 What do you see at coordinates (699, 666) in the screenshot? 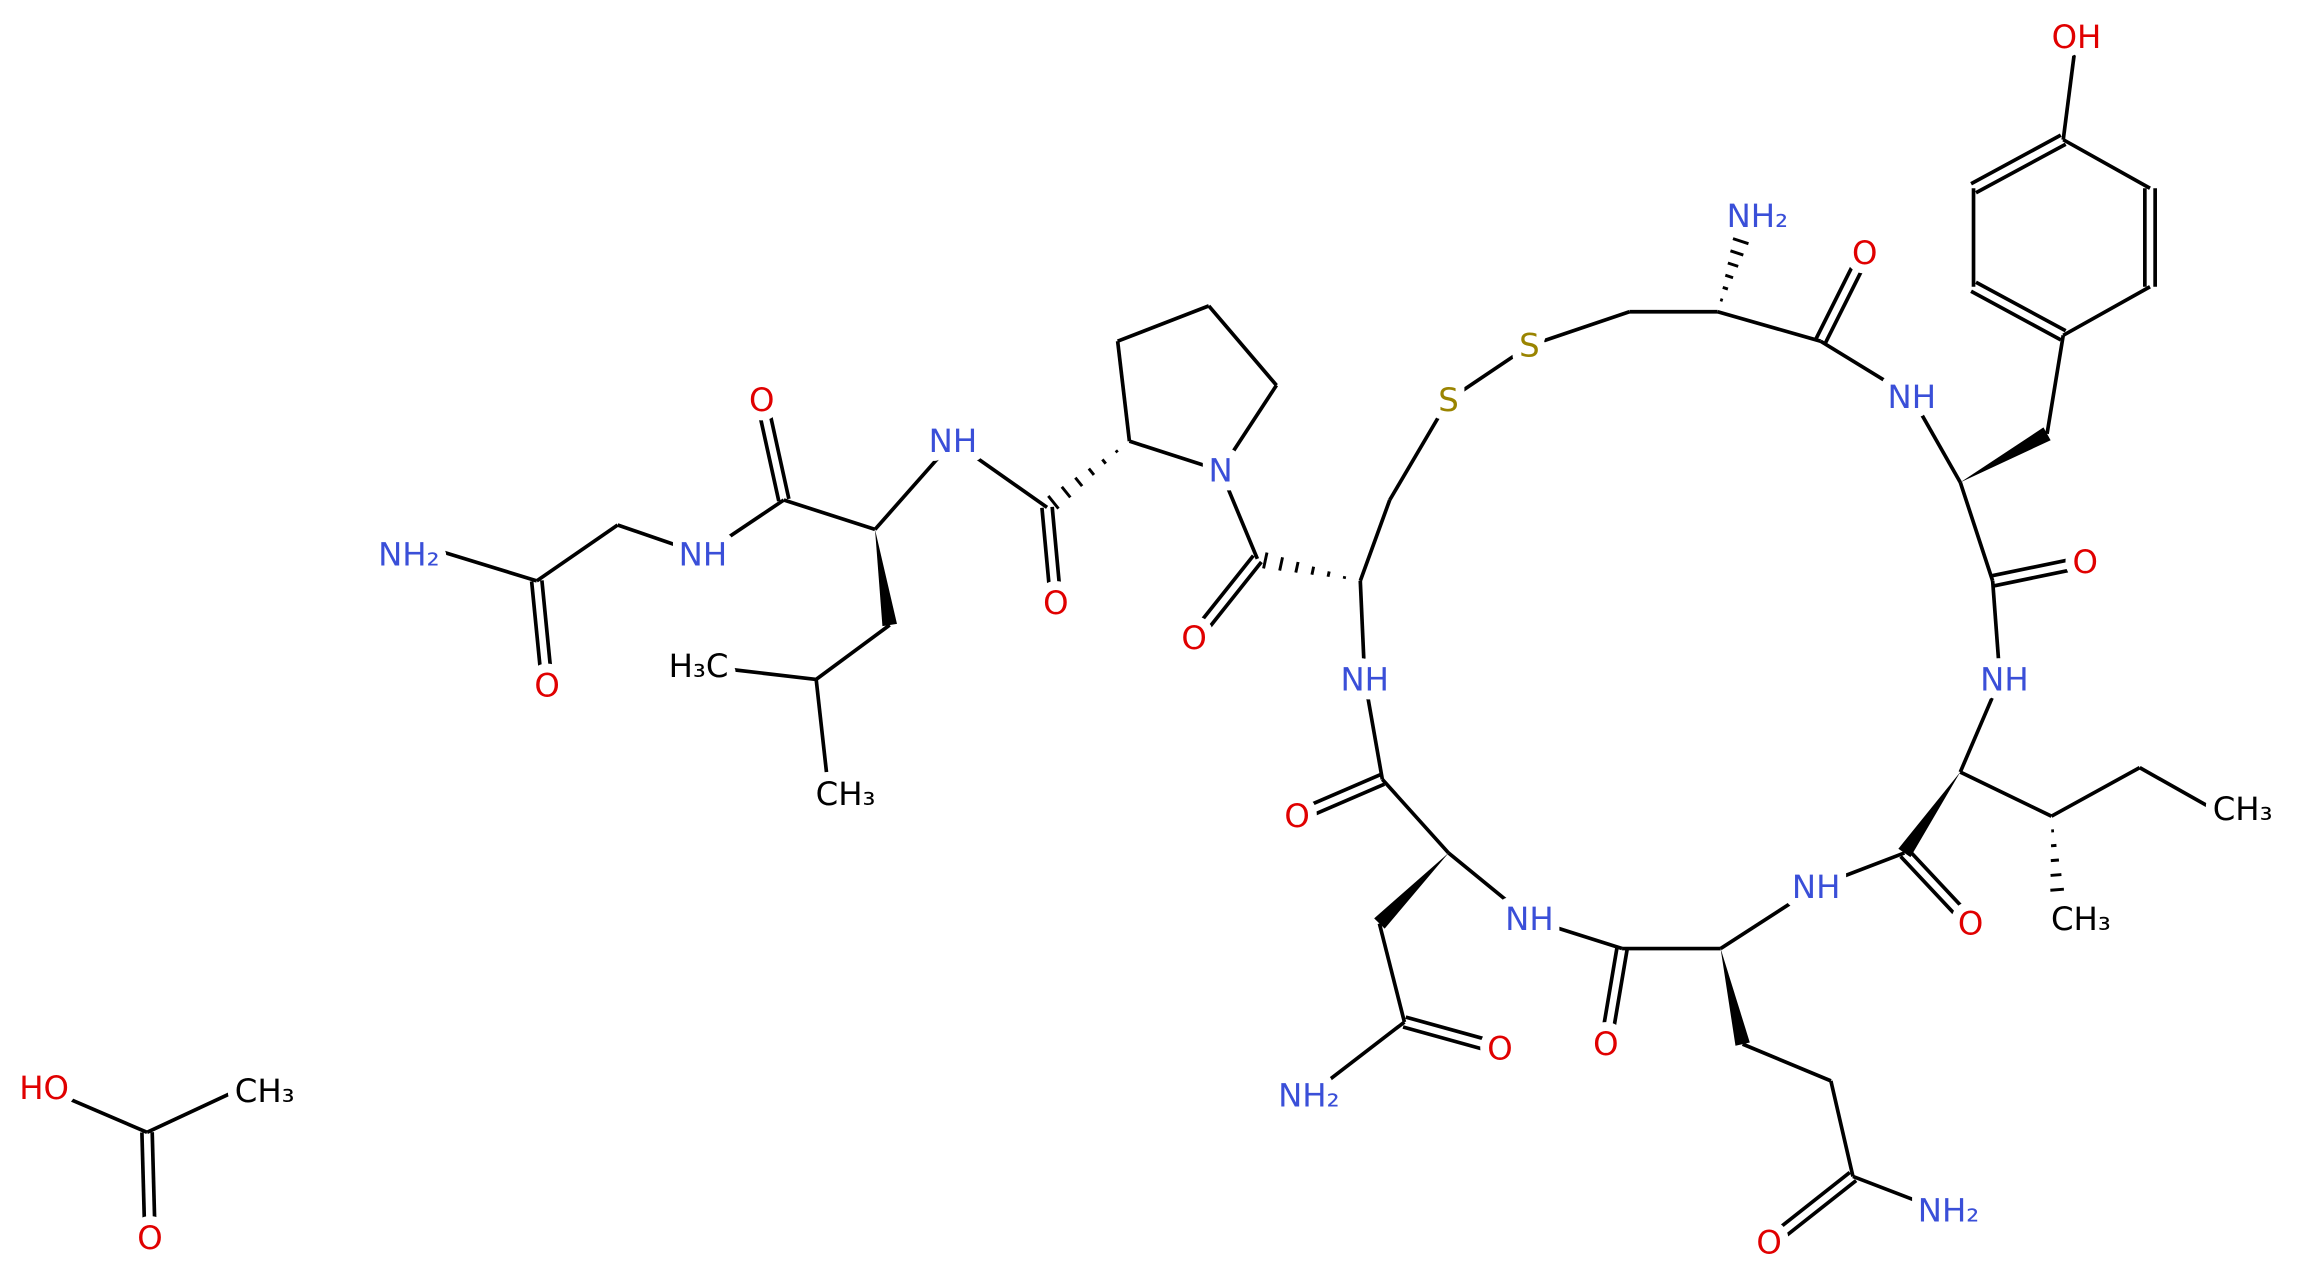
I see `atom-label: H₃C` at bounding box center [699, 666].